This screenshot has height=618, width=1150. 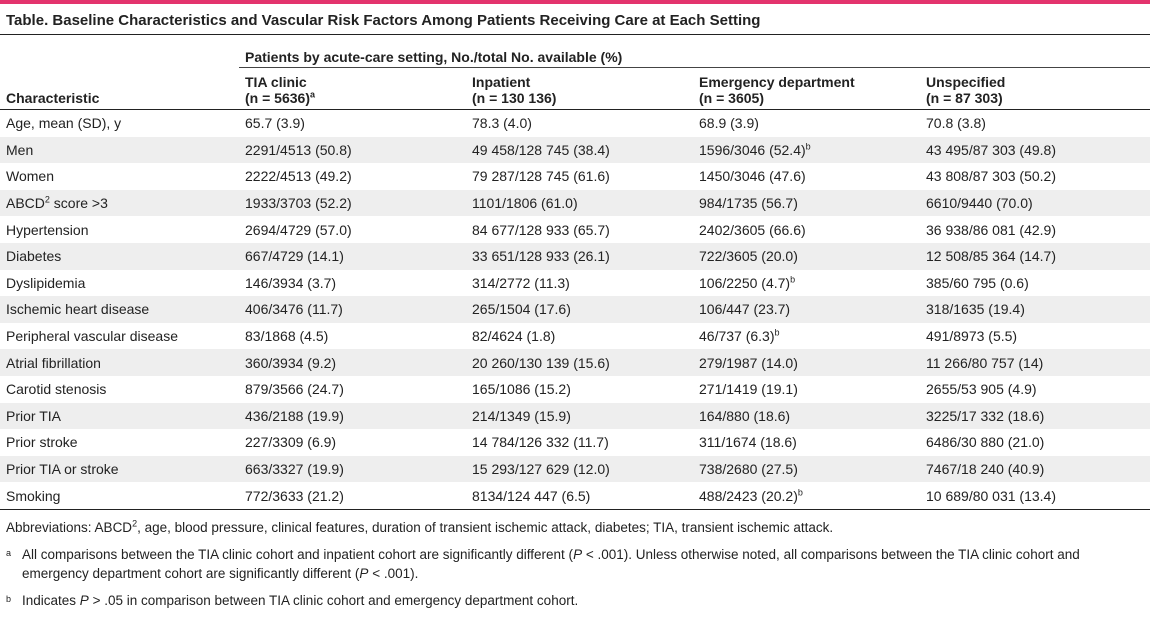 What do you see at coordinates (1035, 203) in the screenshot?
I see `cell-unspecified: 6610/9440 (70.0)` at bounding box center [1035, 203].